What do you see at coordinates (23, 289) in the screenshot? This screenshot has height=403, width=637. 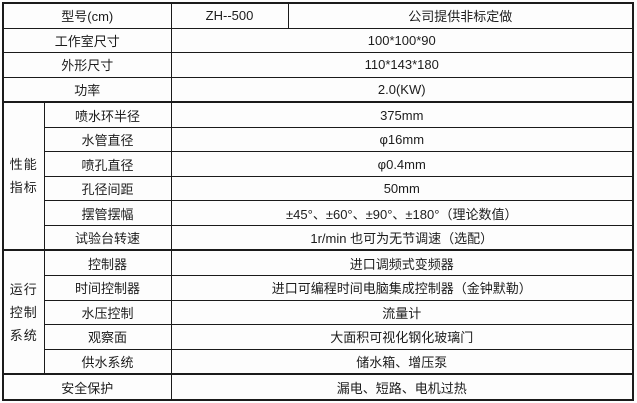 I see `section-label-line: 运行` at bounding box center [23, 289].